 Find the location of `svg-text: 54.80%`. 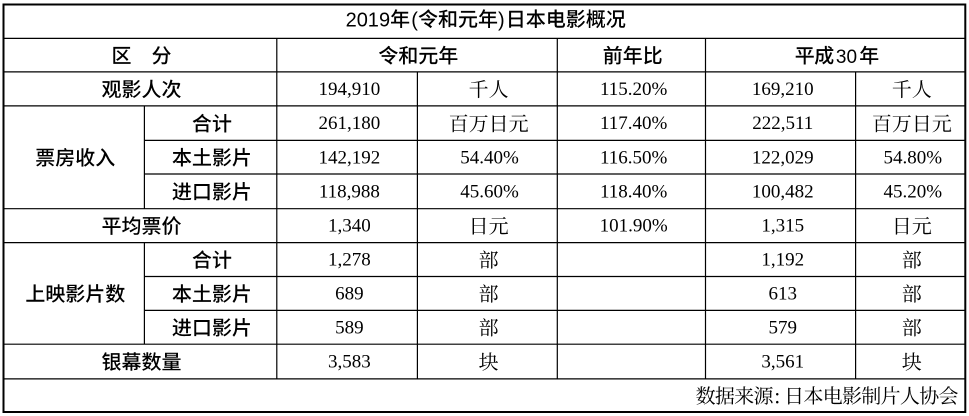

svg-text: 54.80% is located at coordinates (913, 157).